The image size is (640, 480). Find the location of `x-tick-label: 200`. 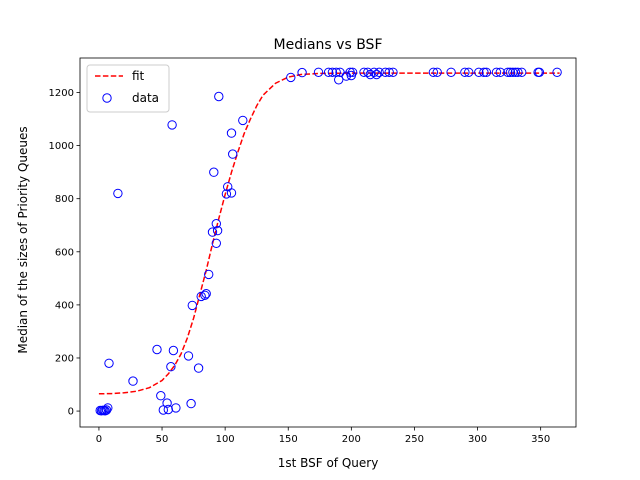

x-tick-label: 200 is located at coordinates (351, 439).